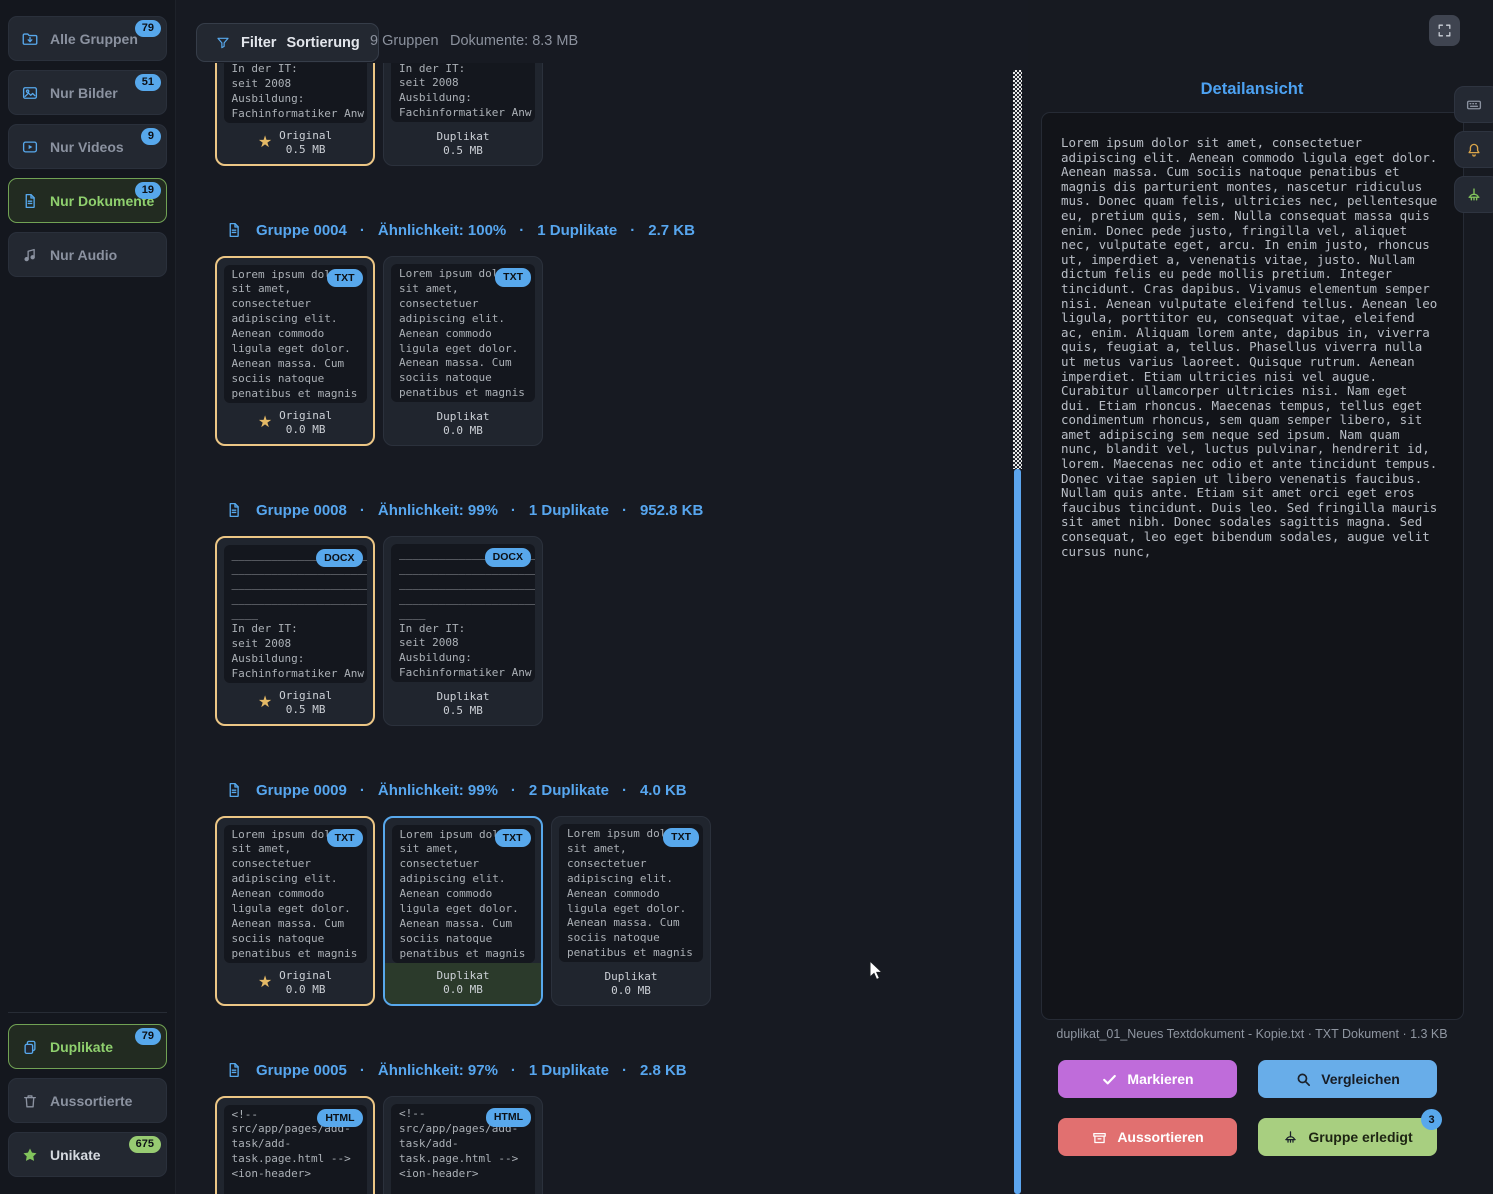  I want to click on sidebar-item-label: Nur Dokumente, so click(102, 200).